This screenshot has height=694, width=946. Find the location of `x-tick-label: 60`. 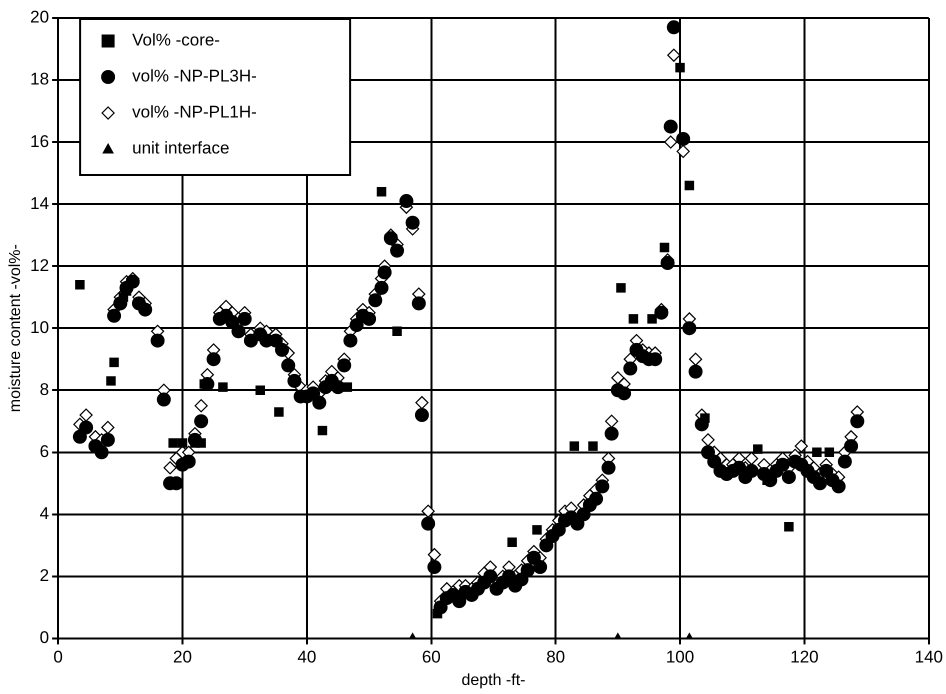

x-tick-label: 60 is located at coordinates (431, 656).